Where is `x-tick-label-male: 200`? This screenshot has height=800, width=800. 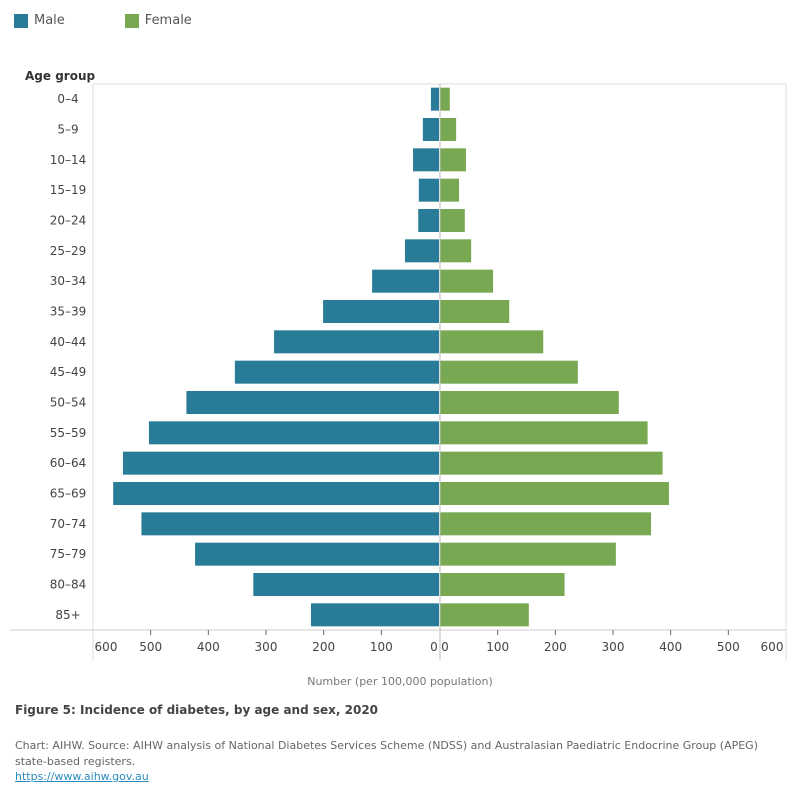
x-tick-label-male: 200 is located at coordinates (323, 647).